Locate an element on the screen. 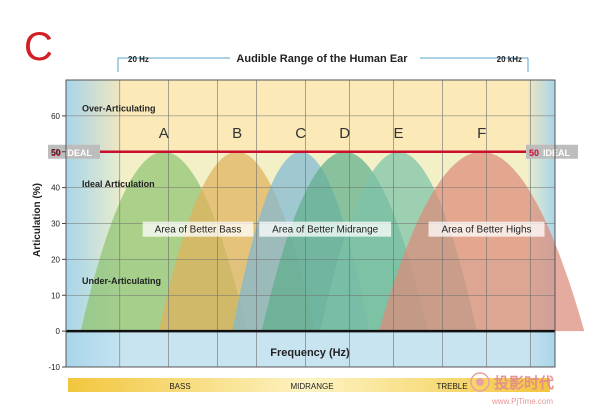 This screenshot has height=420, width=600. audible-range-bracket is located at coordinates (323, 64).